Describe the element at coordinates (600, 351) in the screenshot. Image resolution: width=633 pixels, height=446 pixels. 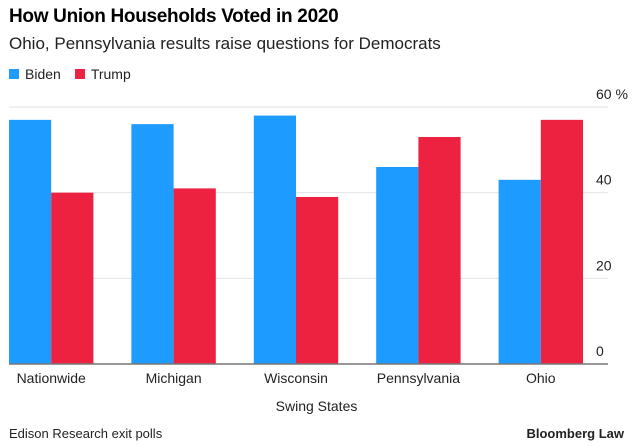
I see `y-tick-label: 0` at that location.